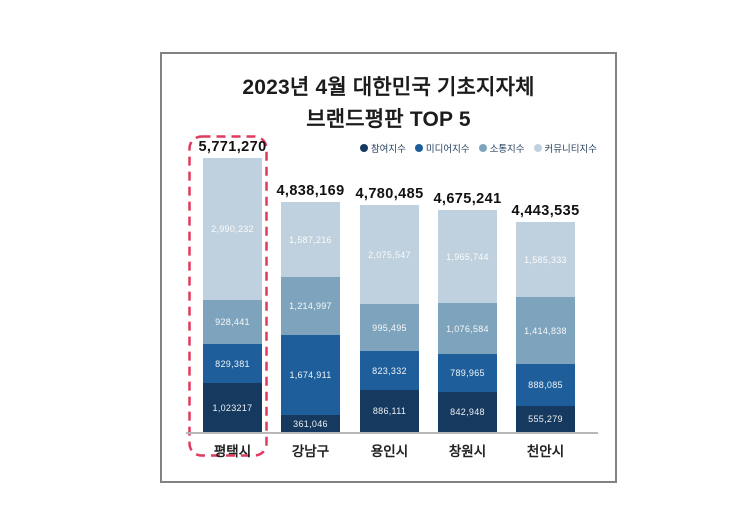  Describe the element at coordinates (389, 451) in the screenshot. I see `category-label: 용인시` at that location.